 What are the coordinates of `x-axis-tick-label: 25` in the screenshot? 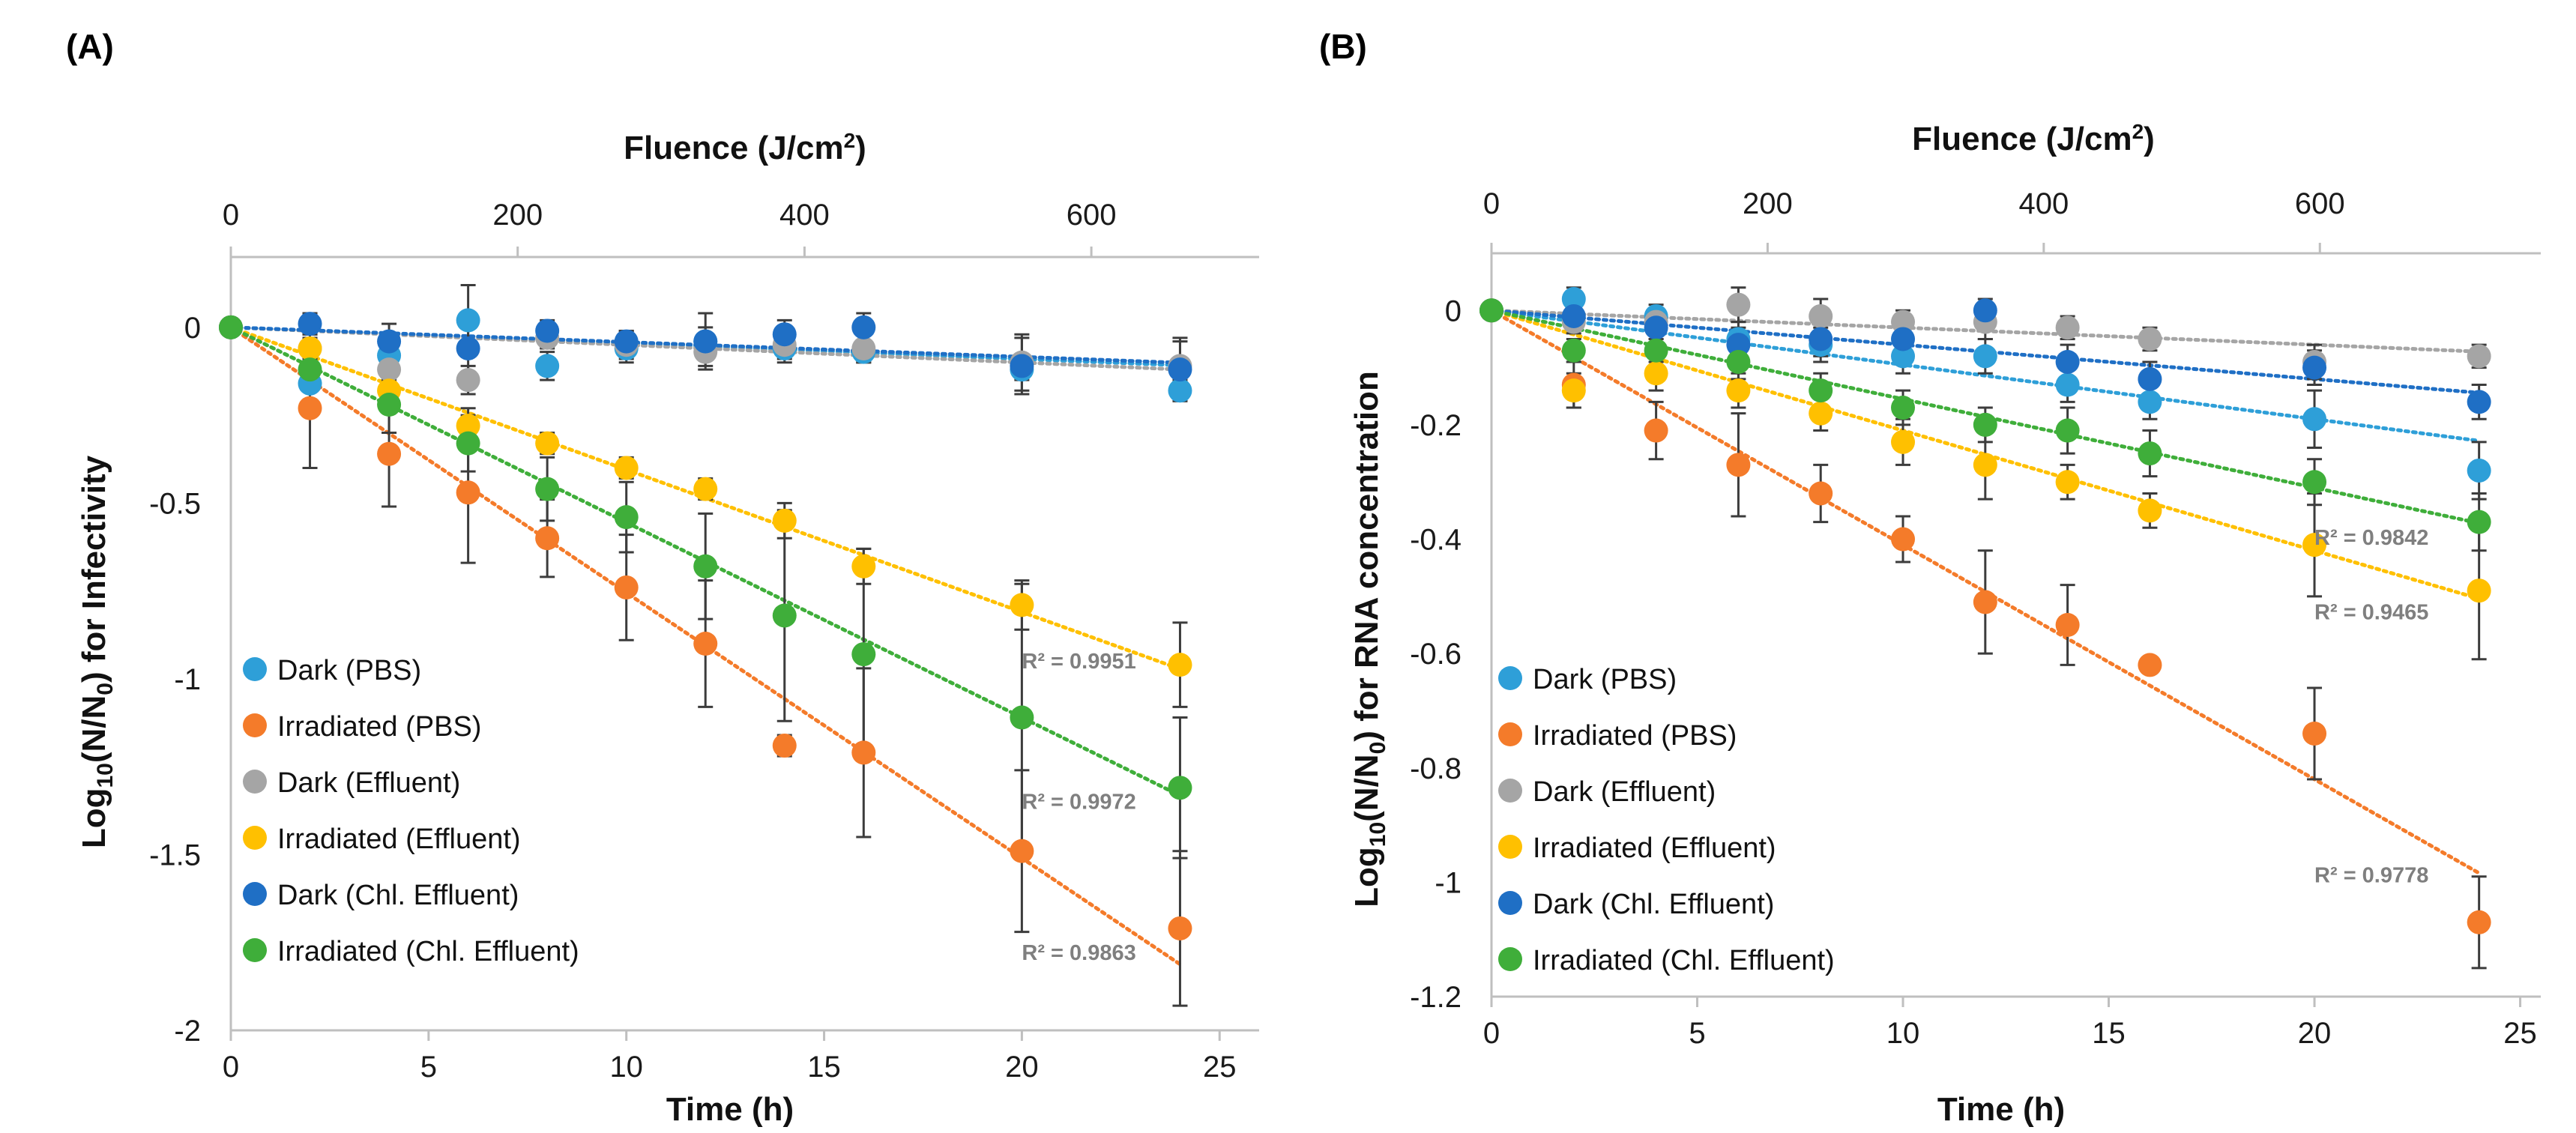 It's located at (2520, 1033).